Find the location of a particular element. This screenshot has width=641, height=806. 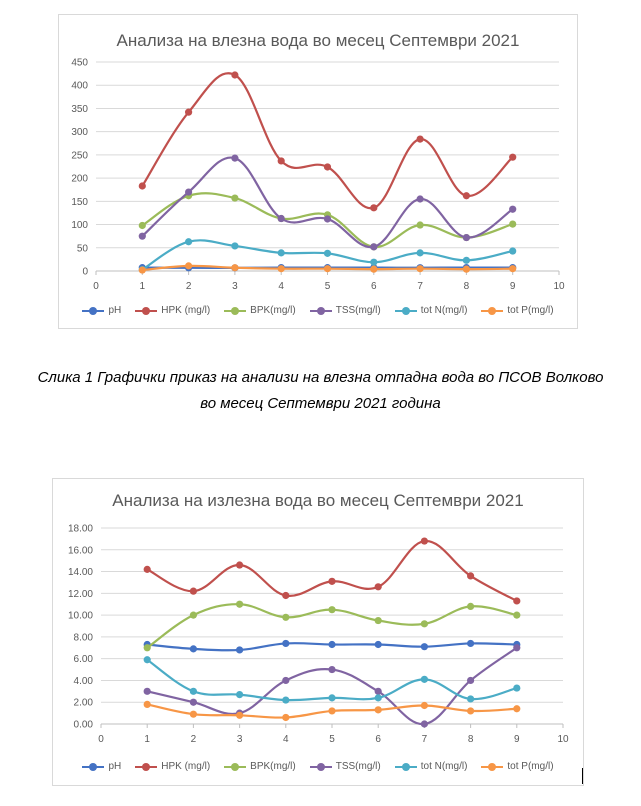

x-tick-label: 8 is located at coordinates (467, 286).